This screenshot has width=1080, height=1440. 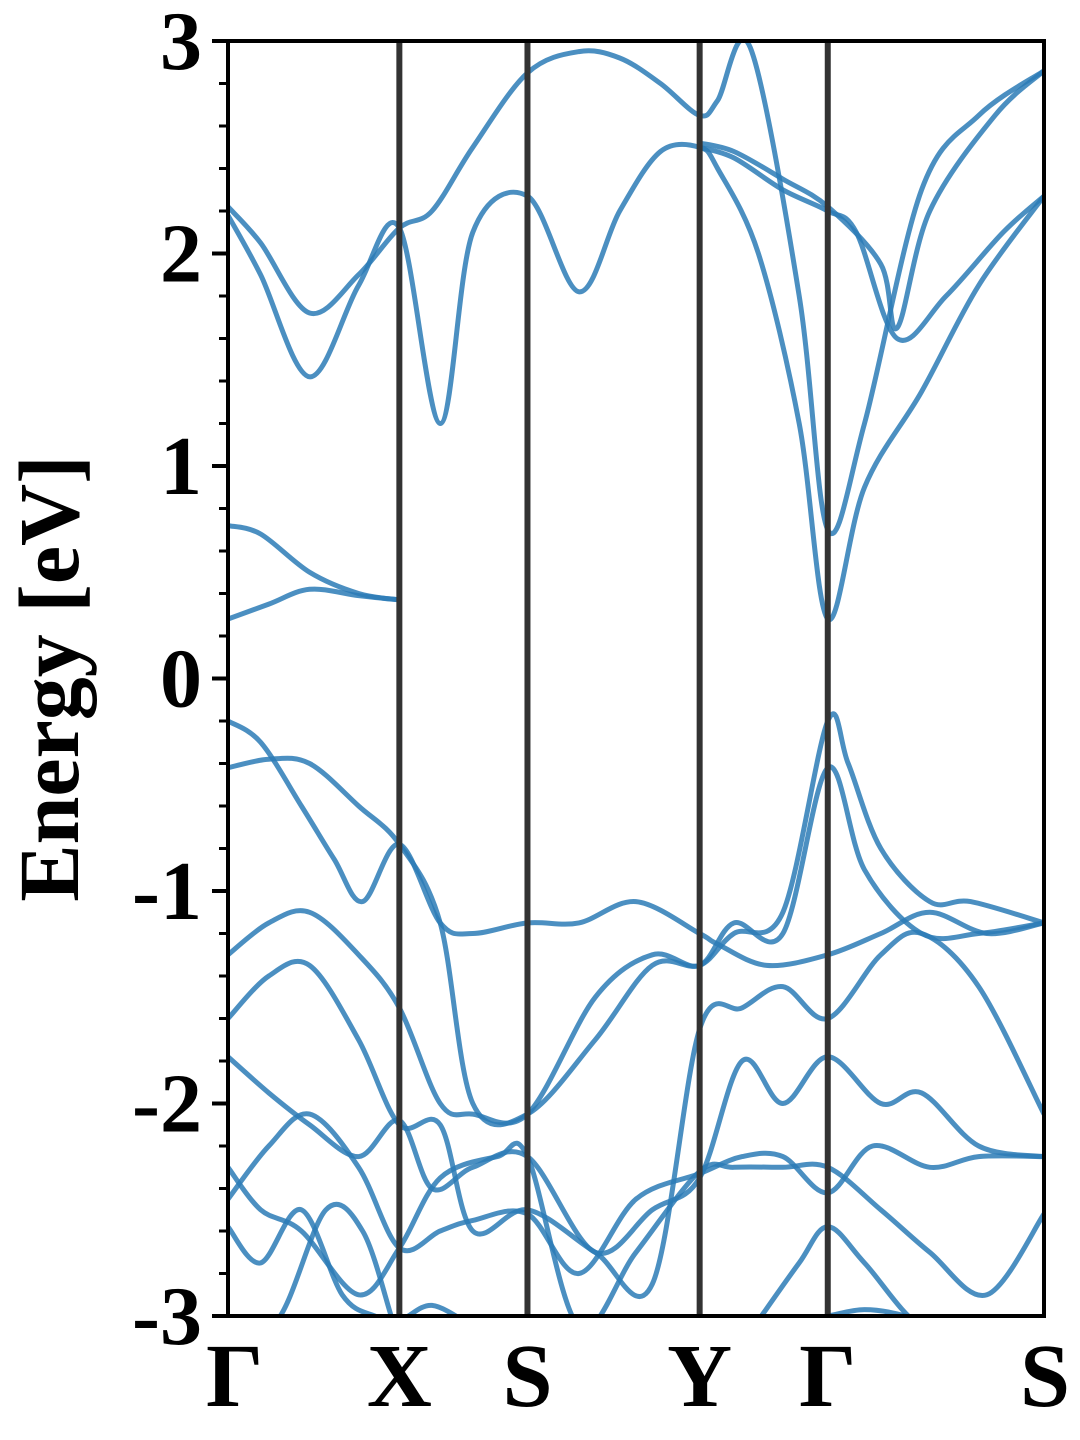 I want to click on y-tick-label: -1, so click(x=167, y=891).